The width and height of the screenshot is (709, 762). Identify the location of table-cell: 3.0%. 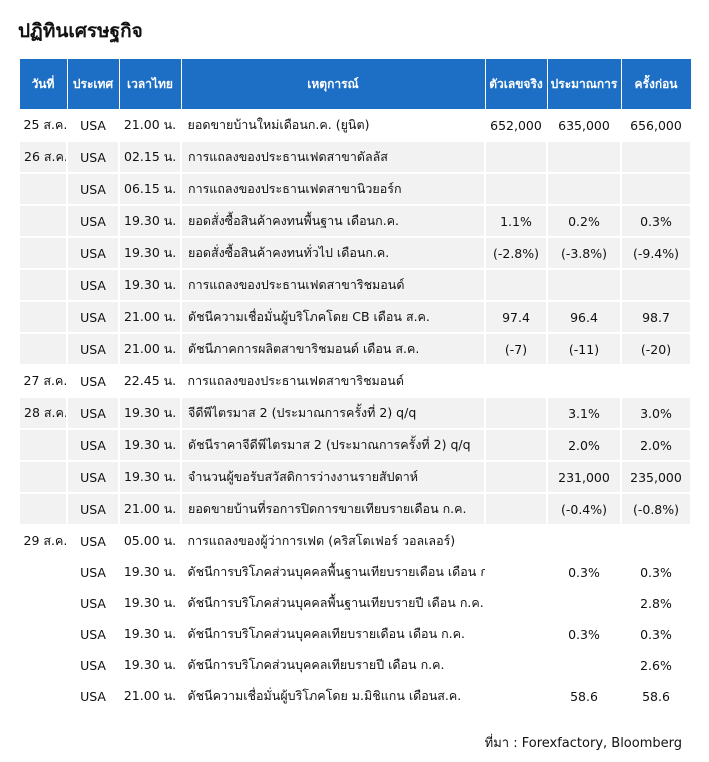
(656, 413).